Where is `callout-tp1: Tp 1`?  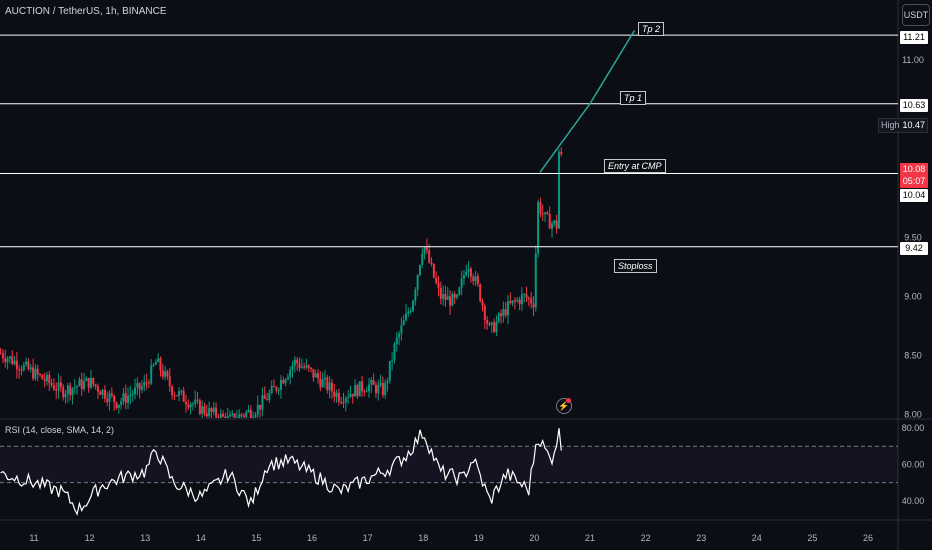
callout-tp1: Tp 1 is located at coordinates (633, 98).